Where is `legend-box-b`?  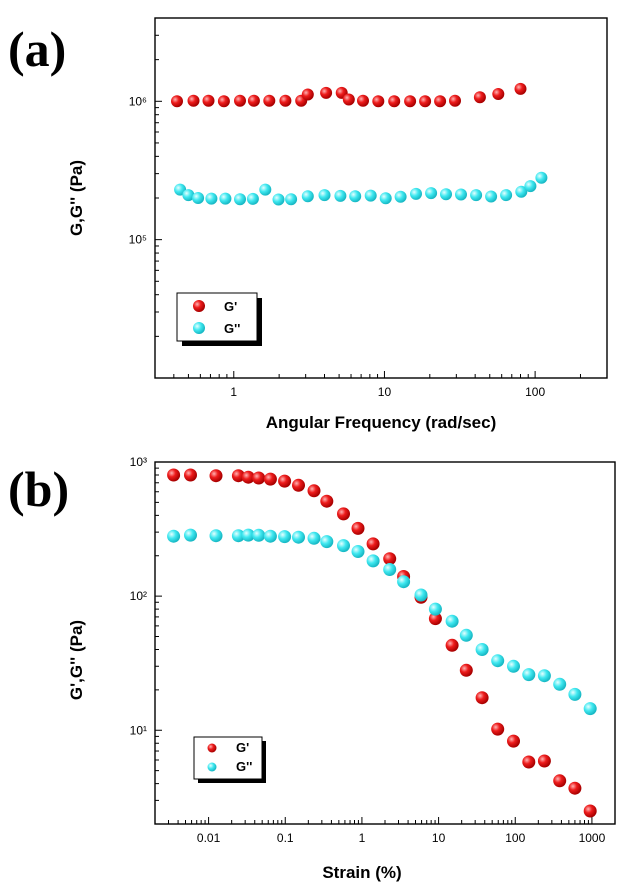
legend-box-b is located at coordinates (228, 758).